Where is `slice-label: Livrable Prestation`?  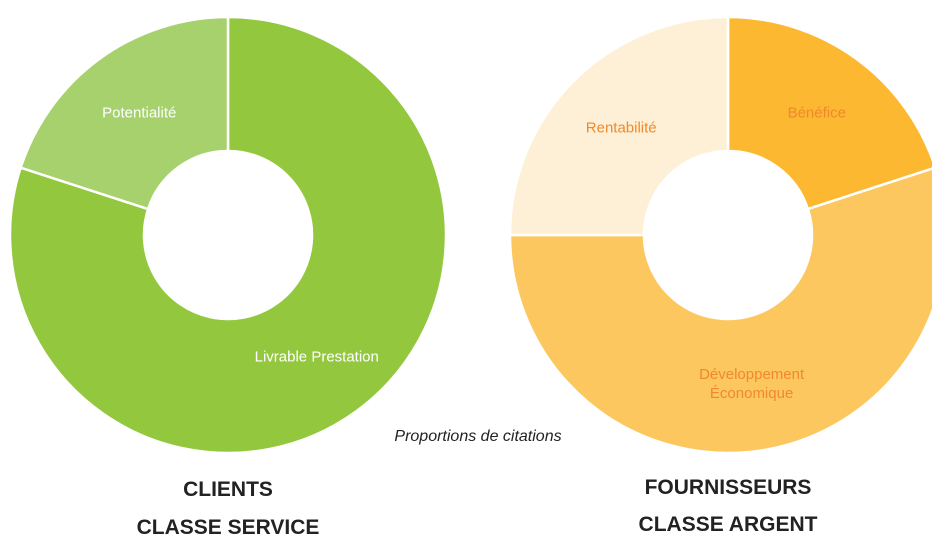
slice-label: Livrable Prestation is located at coordinates (316, 357).